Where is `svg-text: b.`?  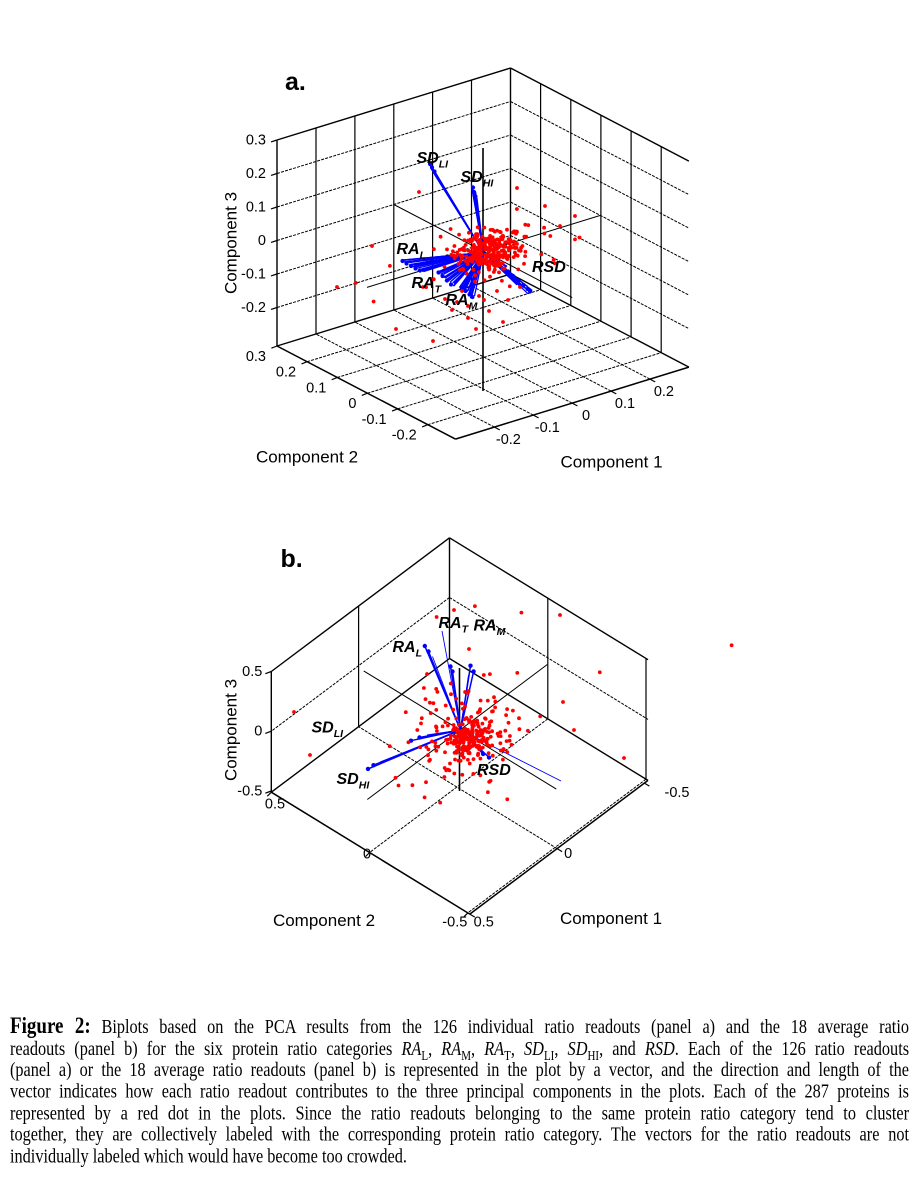 svg-text: b. is located at coordinates (292, 559).